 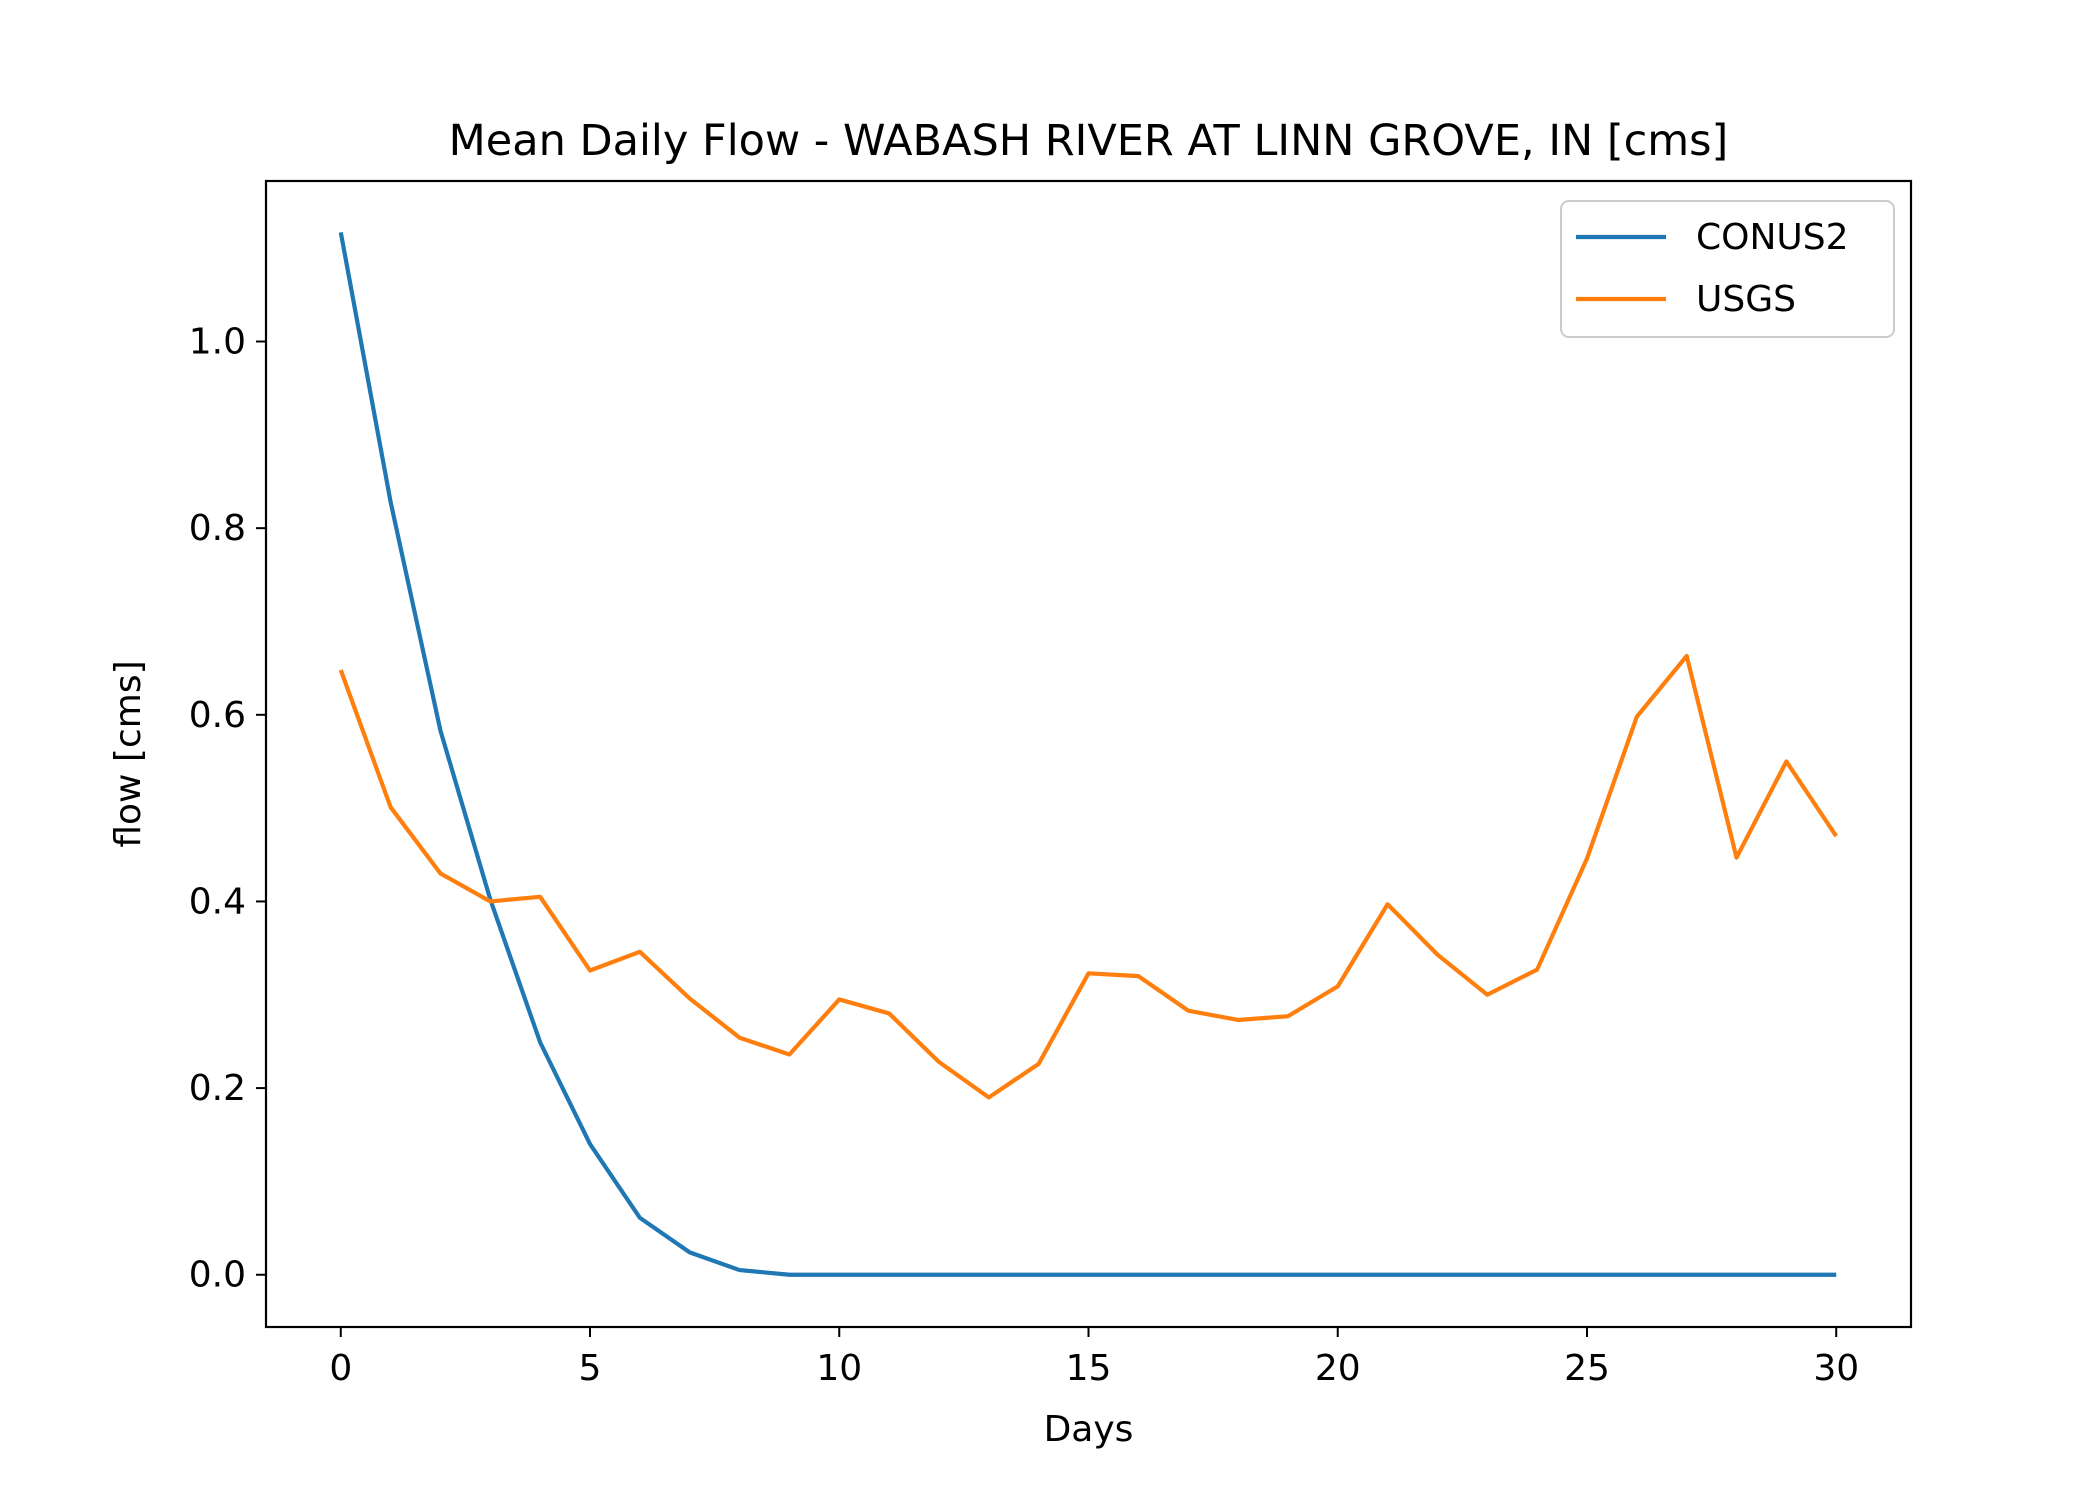 I want to click on x-axis: 0 5 10 15 20 25 30, so click(x=1094, y=1358).